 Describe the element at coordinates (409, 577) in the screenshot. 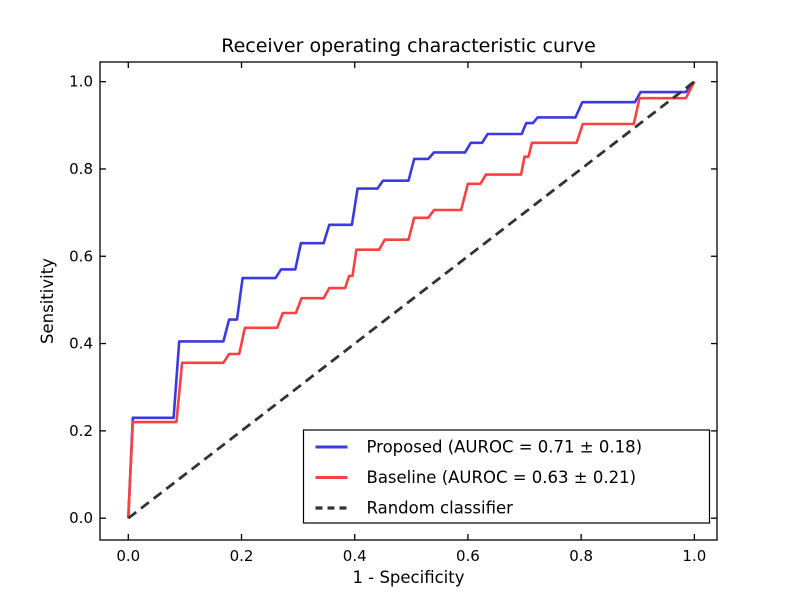

I see `x-axis-label: 1 - Specificity` at that location.